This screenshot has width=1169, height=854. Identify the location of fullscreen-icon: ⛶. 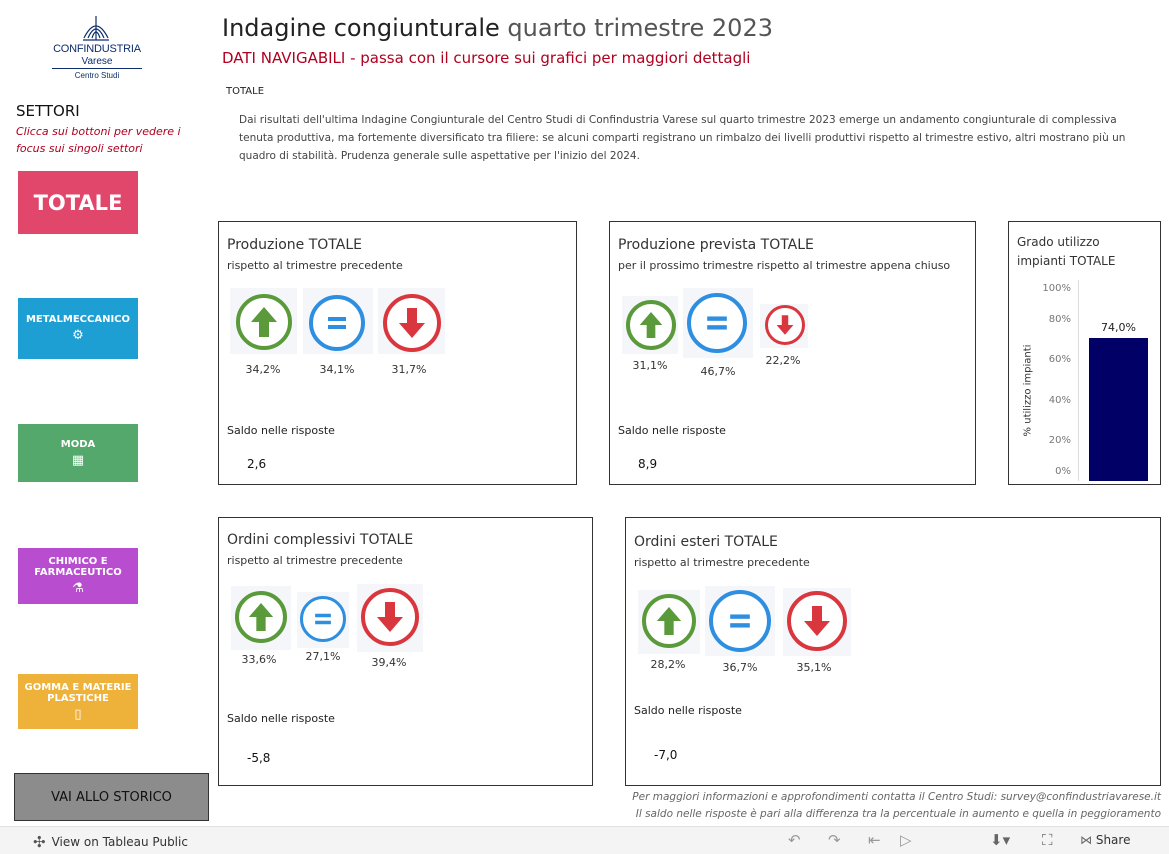
(1047, 840).